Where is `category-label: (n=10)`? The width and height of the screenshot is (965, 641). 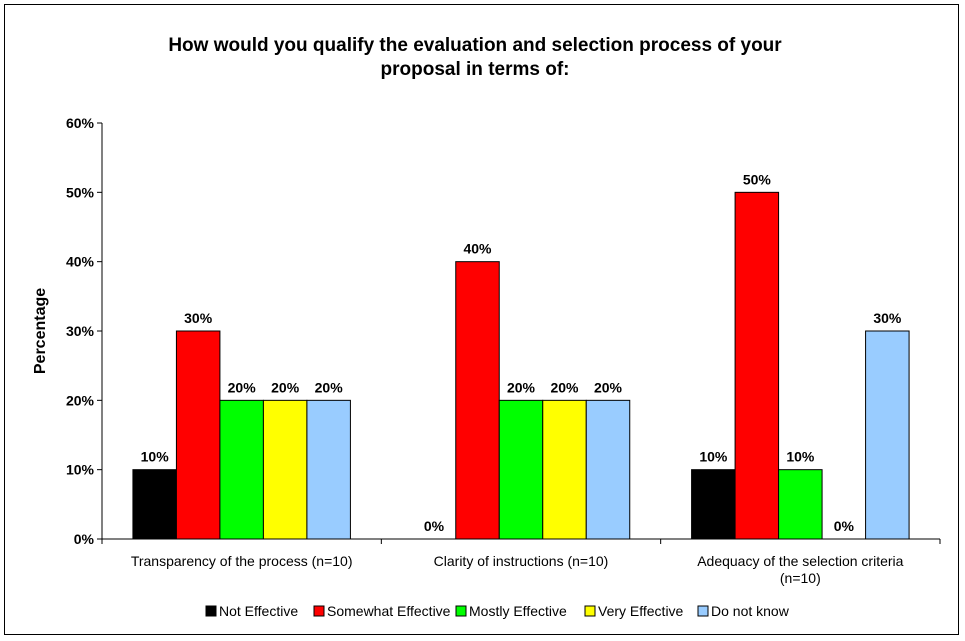
category-label: (n=10) is located at coordinates (800, 578).